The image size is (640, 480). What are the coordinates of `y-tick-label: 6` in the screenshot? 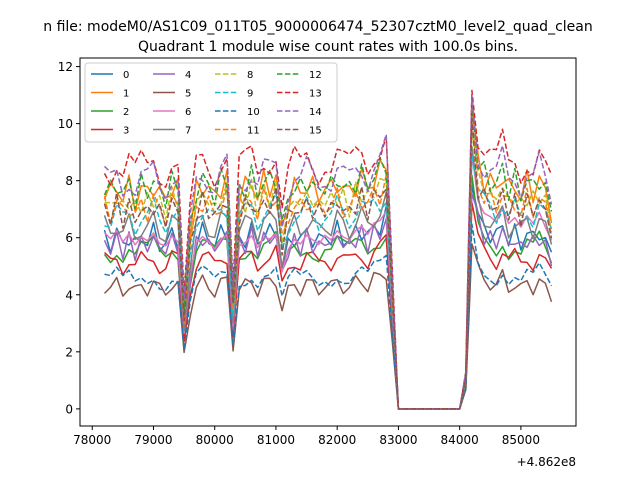 It's located at (69, 238).